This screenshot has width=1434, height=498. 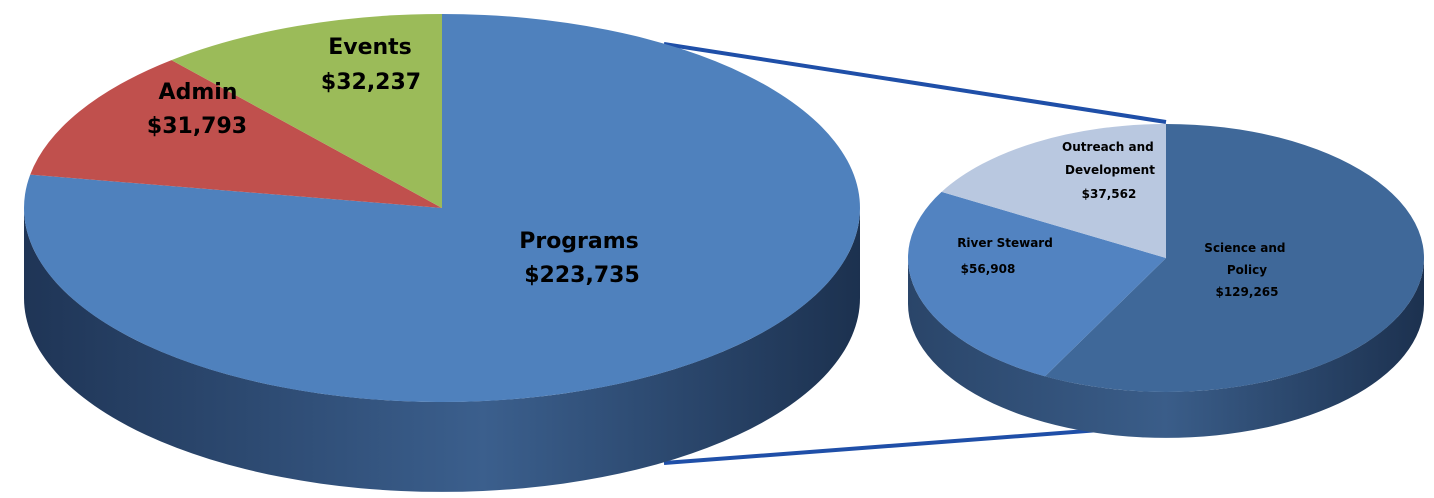 What do you see at coordinates (1053, 190) in the screenshot?
I see `slice-outreach-and-development` at bounding box center [1053, 190].